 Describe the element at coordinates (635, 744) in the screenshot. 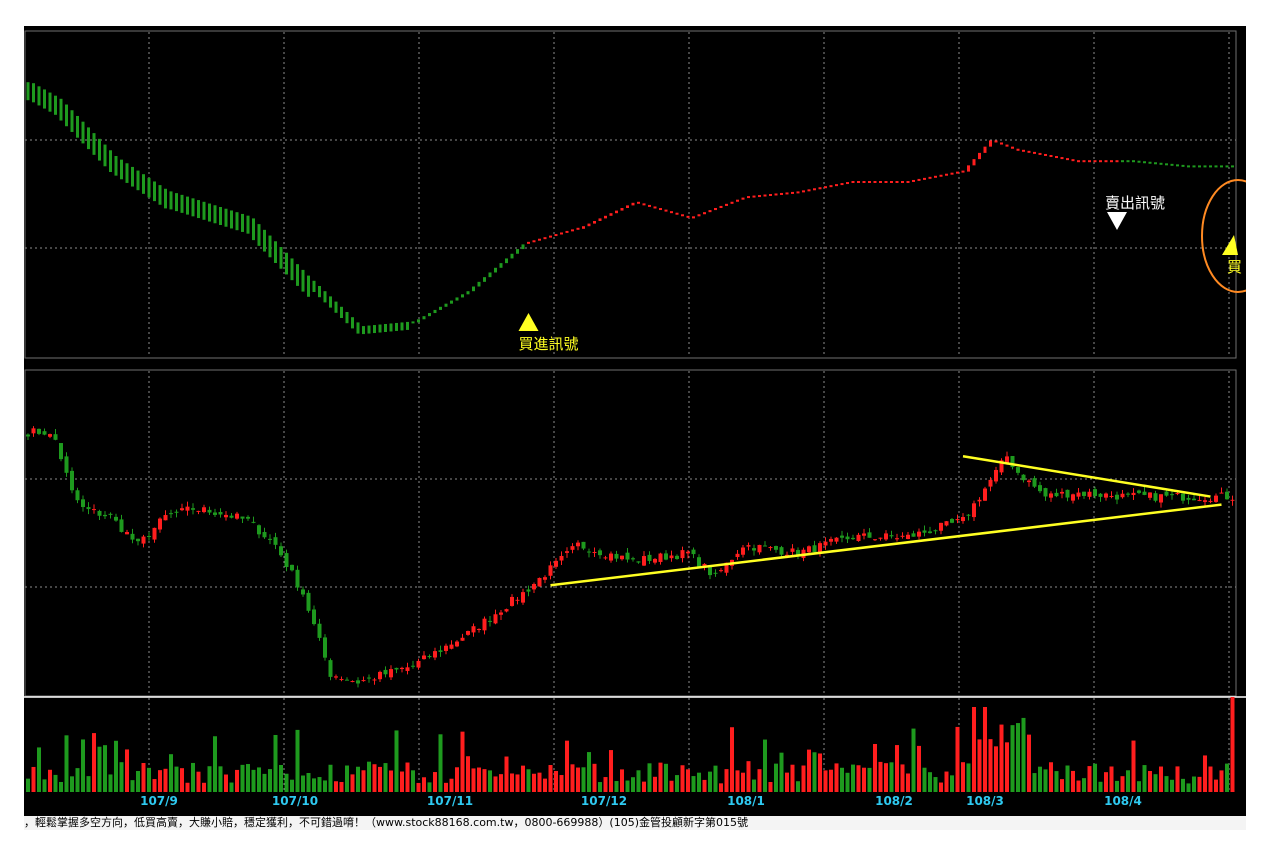

I see `volume-panel` at that location.